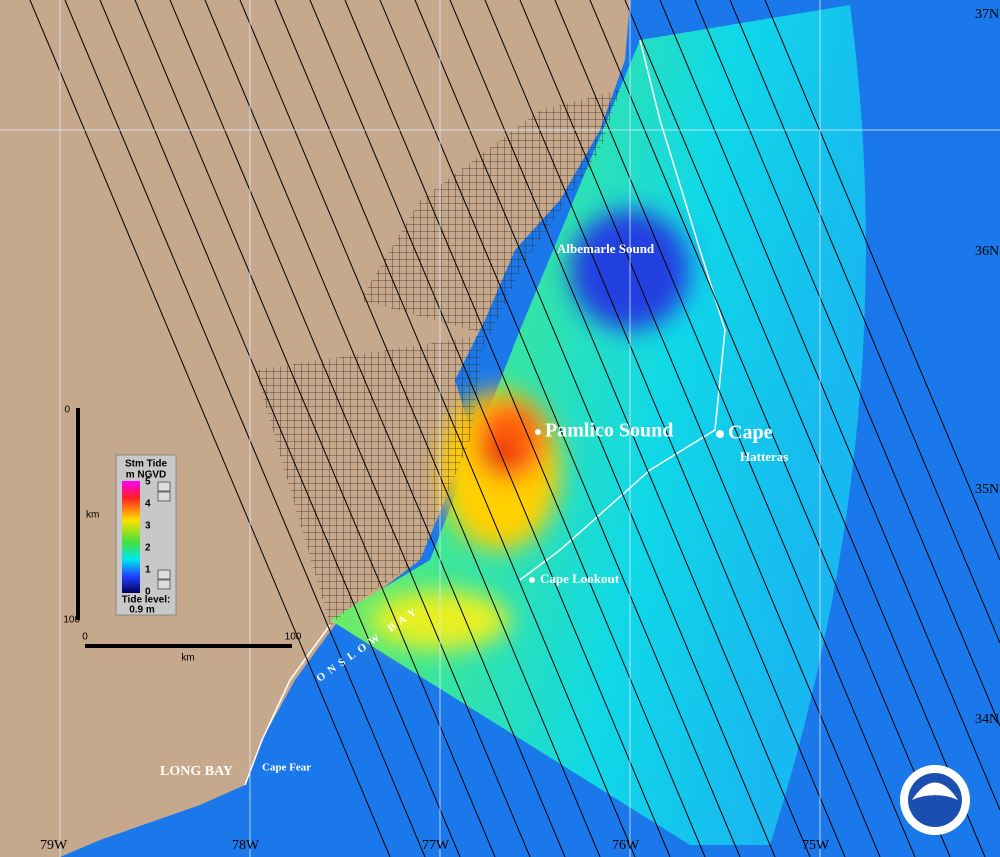  I want to click on longitude-label: 77W, so click(436, 845).